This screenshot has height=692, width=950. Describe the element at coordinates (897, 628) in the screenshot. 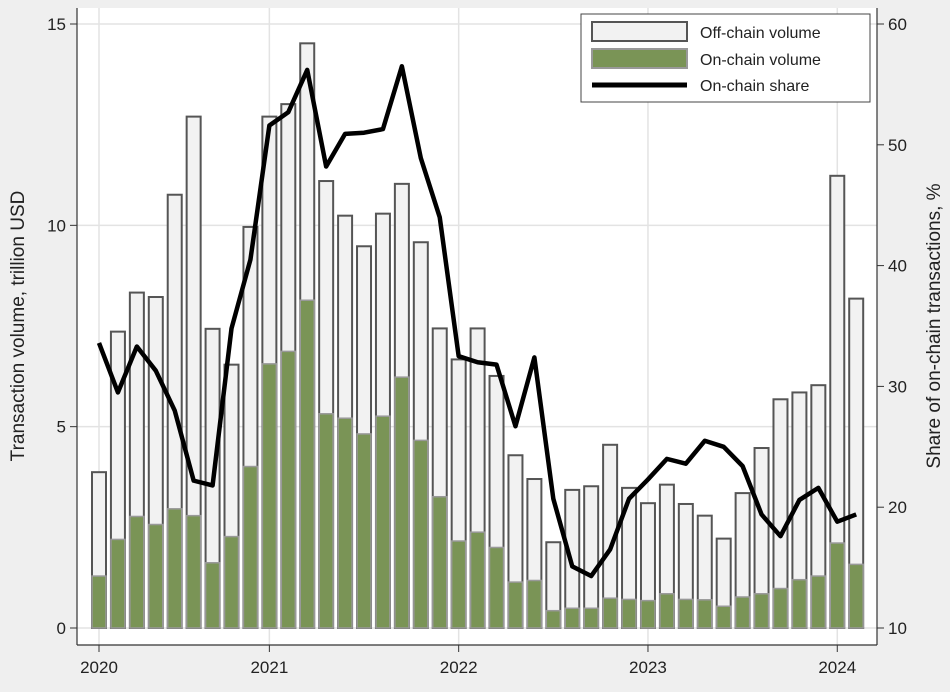

I see `y2-tick-label: 10` at that location.